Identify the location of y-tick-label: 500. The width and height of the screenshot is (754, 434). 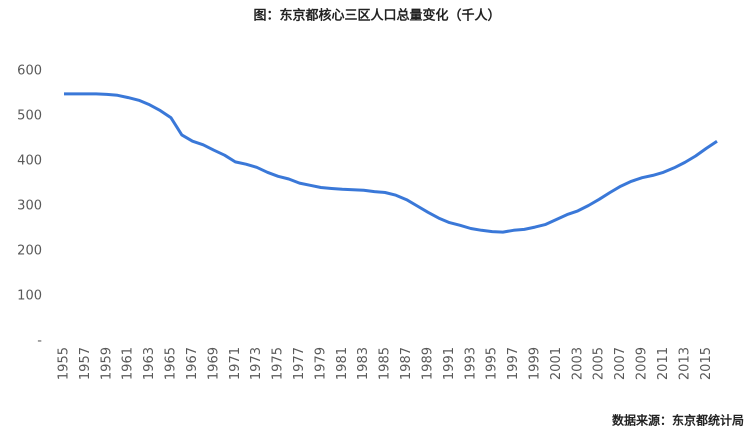
(29, 116).